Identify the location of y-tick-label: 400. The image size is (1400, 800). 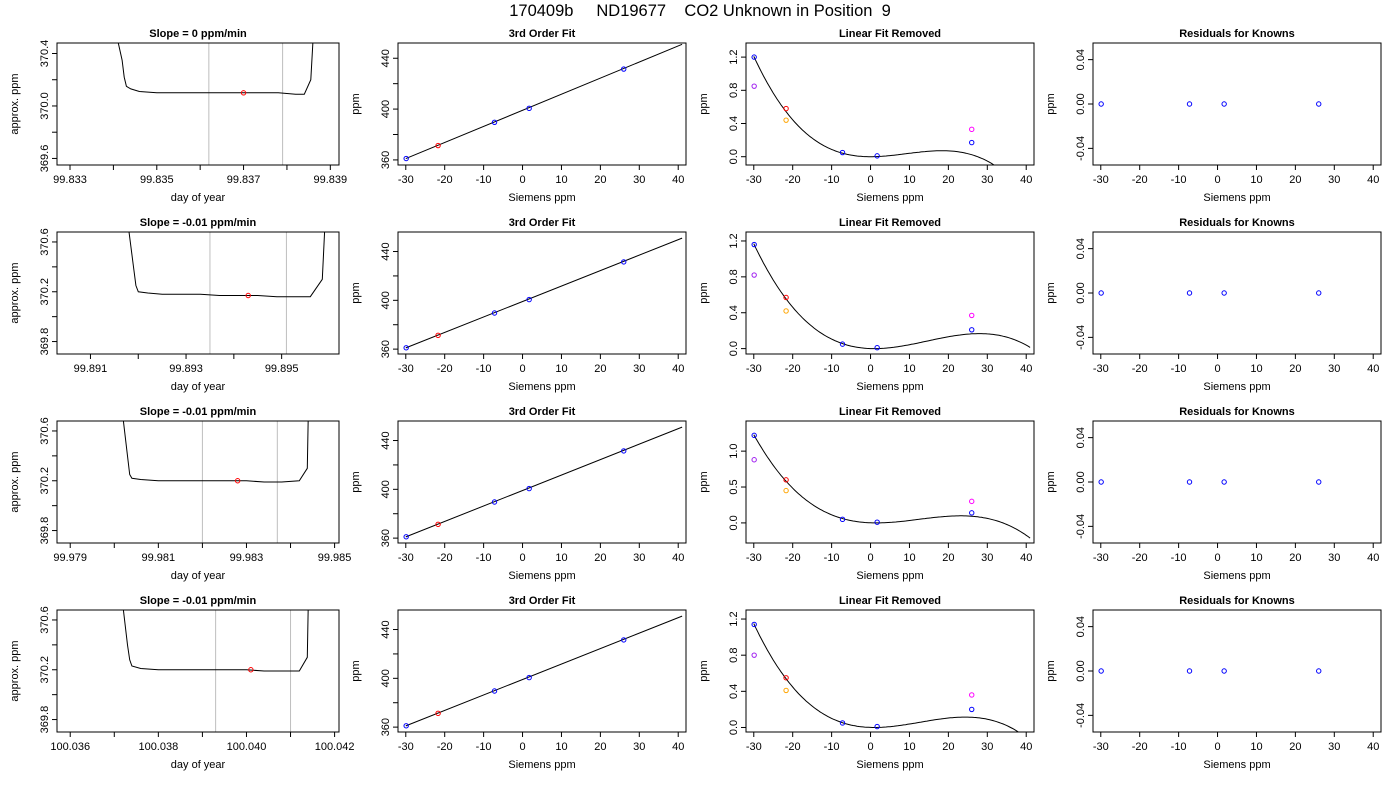
(386, 300).